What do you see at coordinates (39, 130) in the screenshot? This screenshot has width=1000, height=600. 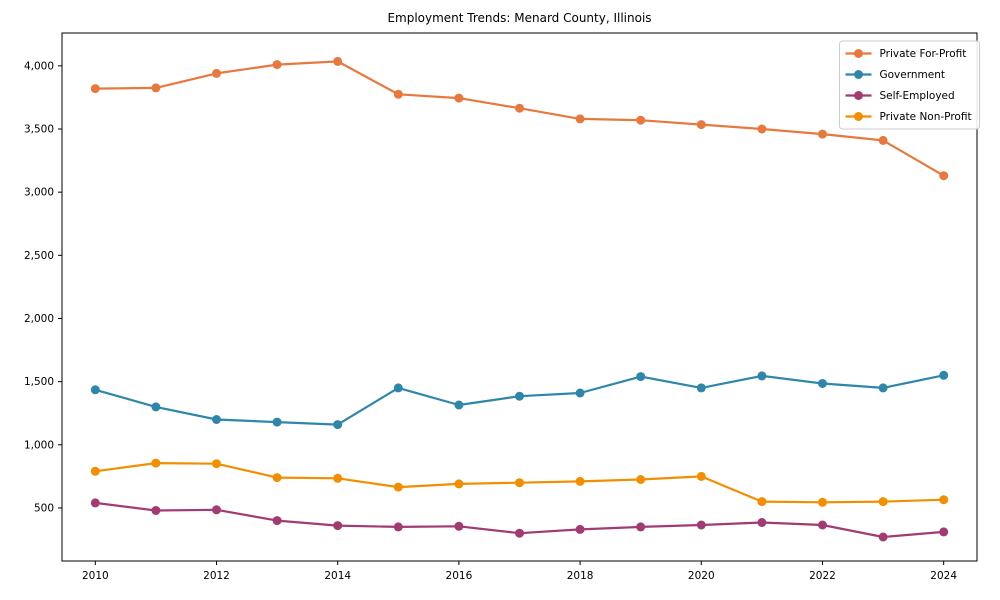 I see `y-tick-label: 3,500` at bounding box center [39, 130].